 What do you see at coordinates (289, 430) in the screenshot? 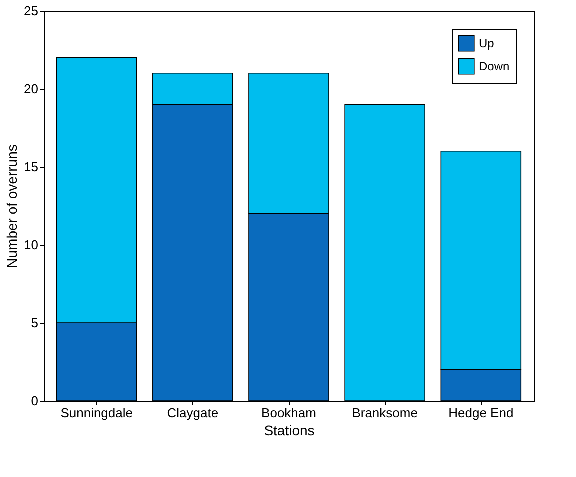
I see `x-axis-title: Stations` at bounding box center [289, 430].